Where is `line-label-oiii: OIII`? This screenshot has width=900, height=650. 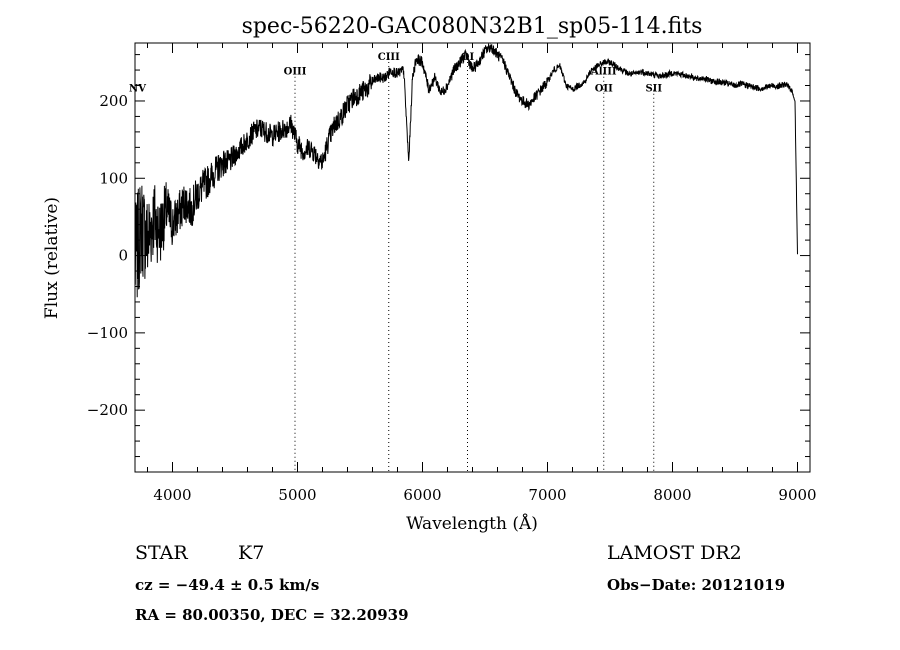 line-label-oiii: OIII is located at coordinates (295, 72).